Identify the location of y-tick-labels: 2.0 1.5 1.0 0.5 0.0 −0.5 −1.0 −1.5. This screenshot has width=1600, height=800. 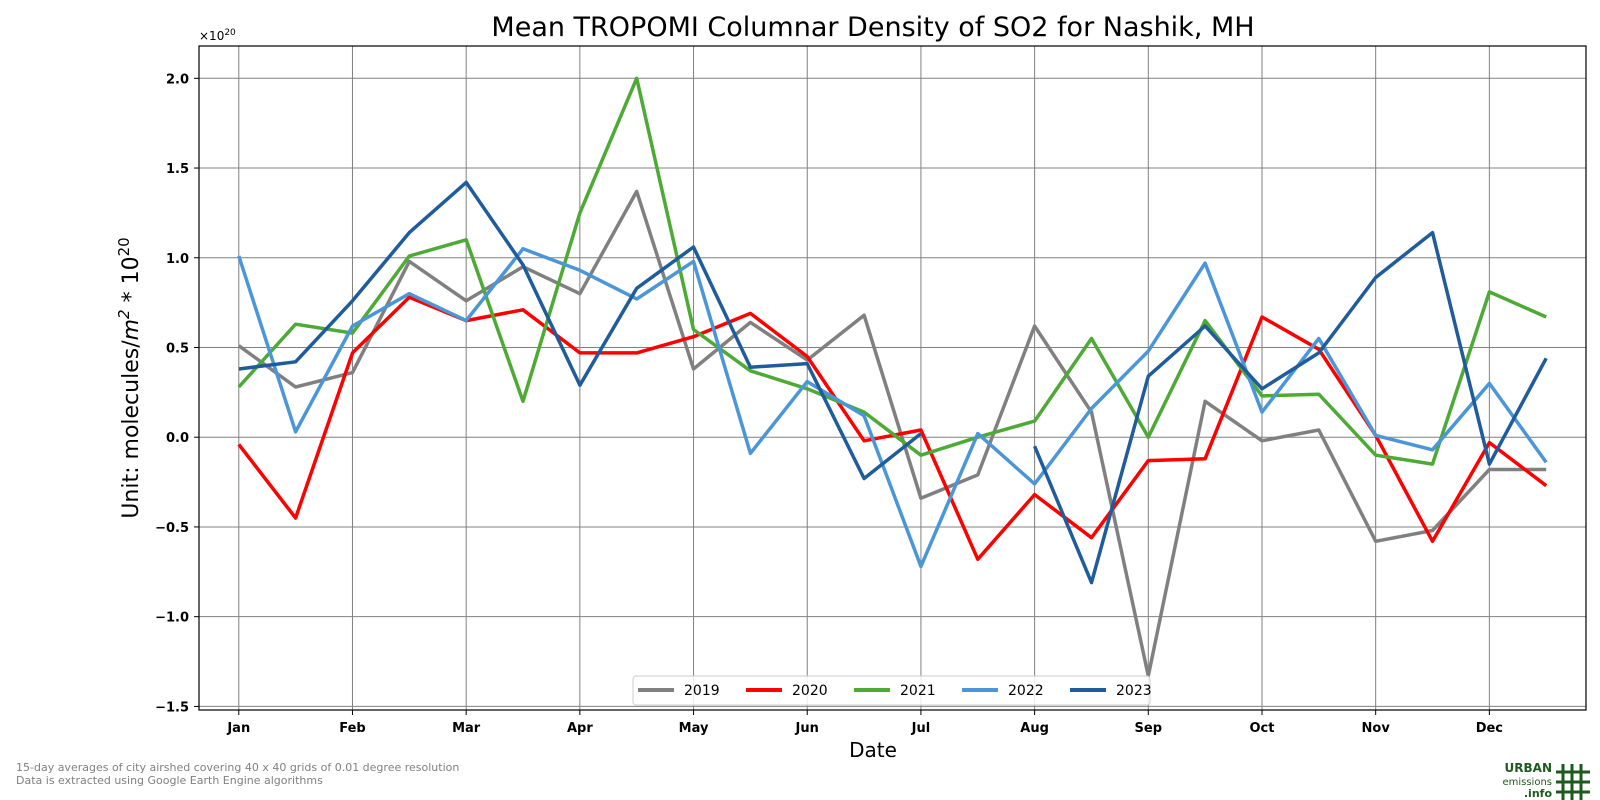
(172, 393).